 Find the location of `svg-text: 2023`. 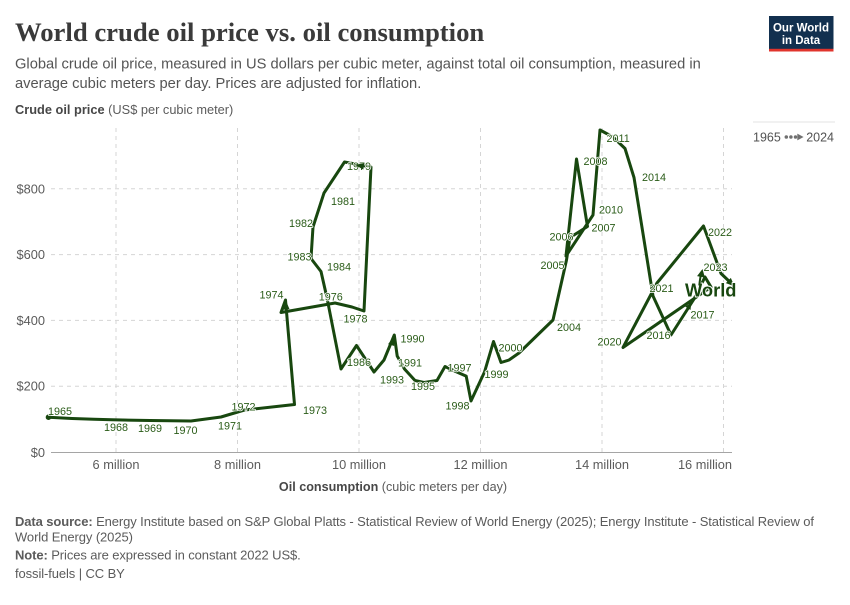

svg-text: 2023 is located at coordinates (716, 268).